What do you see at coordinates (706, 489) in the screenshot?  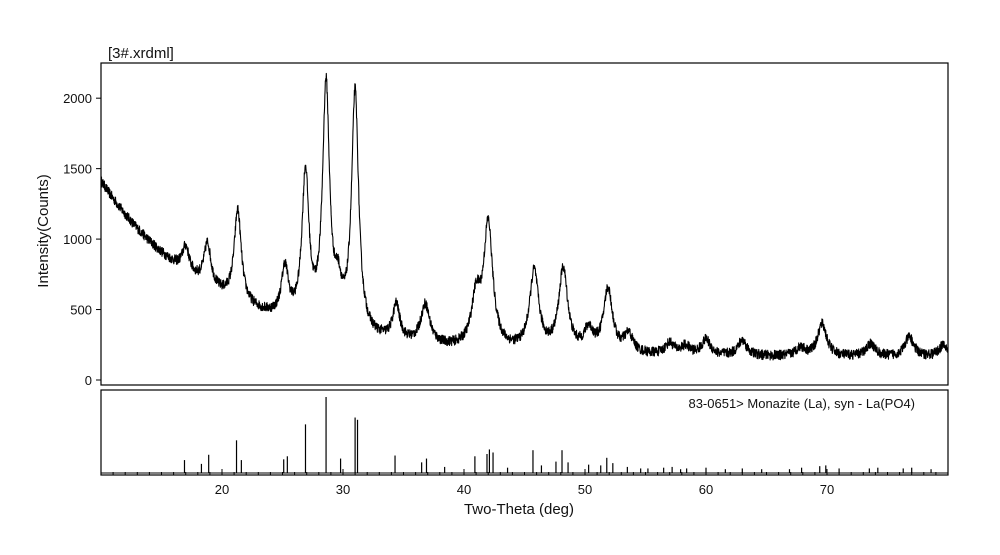 I see `x-tick-label: 60` at bounding box center [706, 489].